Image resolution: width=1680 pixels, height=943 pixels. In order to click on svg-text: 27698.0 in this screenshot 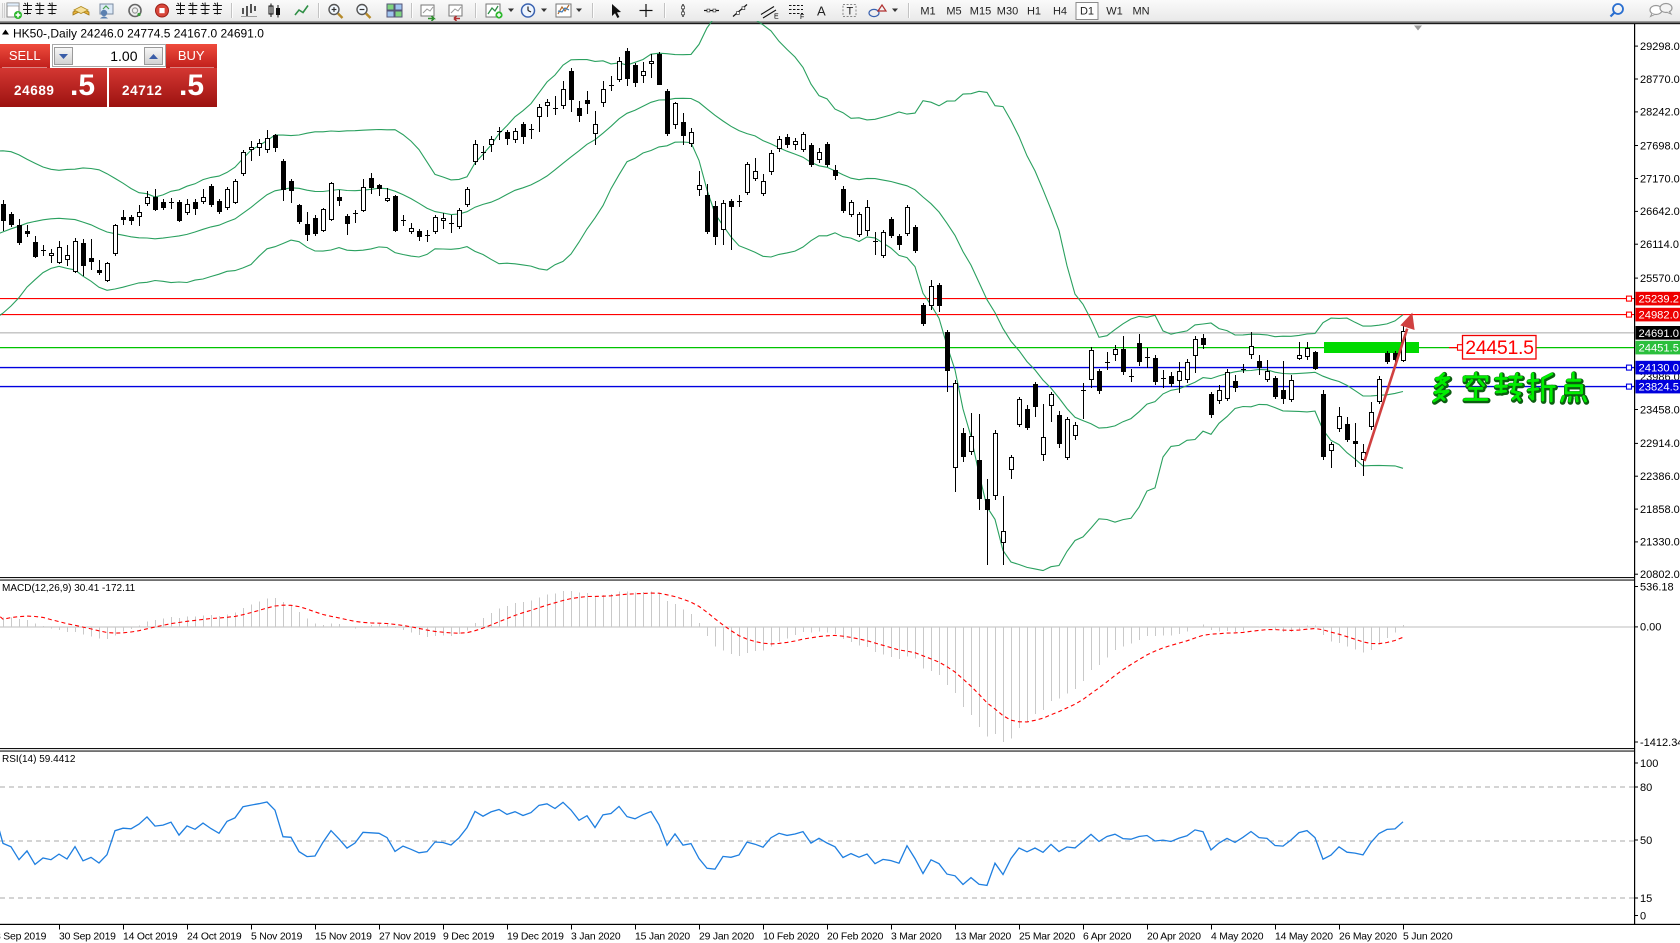, I will do `click(1660, 146)`.